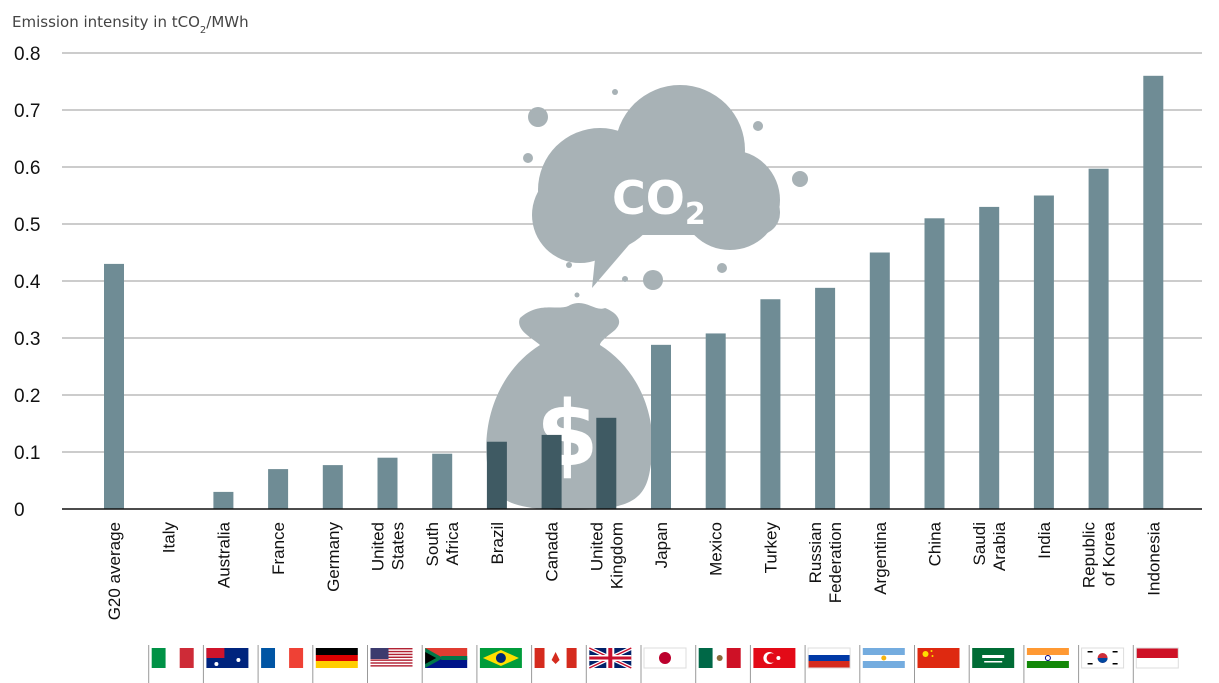 This screenshot has height=683, width=1219. Describe the element at coordinates (825, 562) in the screenshot. I see `x-category-label: RussianFederation` at that location.